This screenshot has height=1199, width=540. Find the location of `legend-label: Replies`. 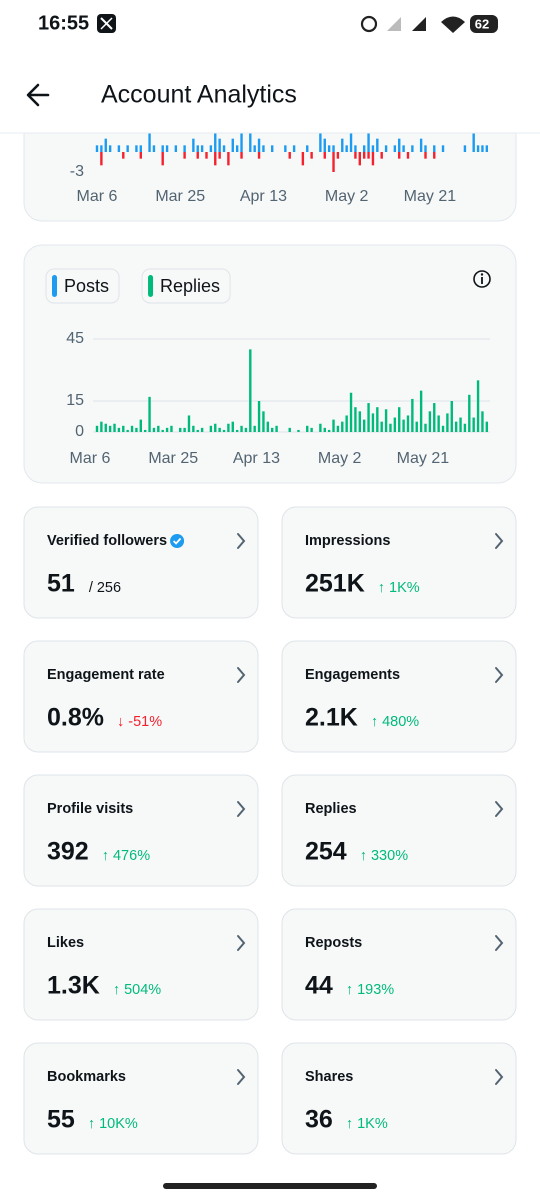

legend-label: Replies is located at coordinates (190, 286).